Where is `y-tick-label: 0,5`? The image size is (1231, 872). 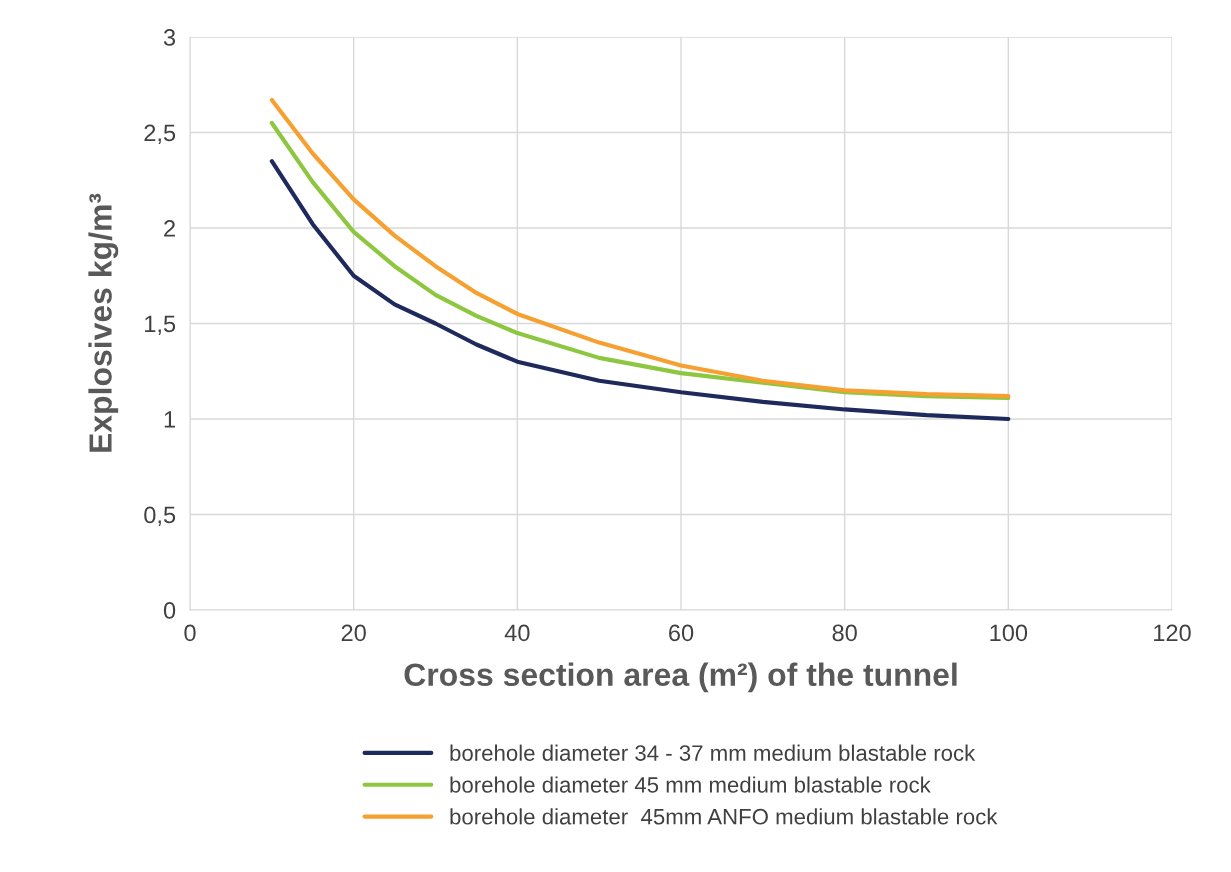
y-tick-label: 0,5 is located at coordinates (160, 516).